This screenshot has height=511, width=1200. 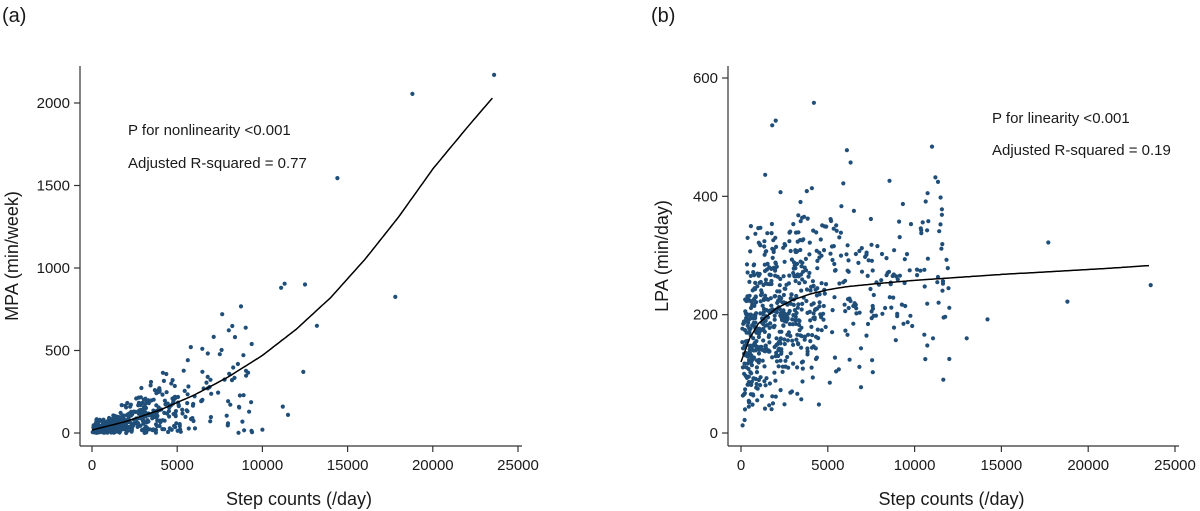 I want to click on y-axis-label: LPA (min/day), so click(x=662, y=256).